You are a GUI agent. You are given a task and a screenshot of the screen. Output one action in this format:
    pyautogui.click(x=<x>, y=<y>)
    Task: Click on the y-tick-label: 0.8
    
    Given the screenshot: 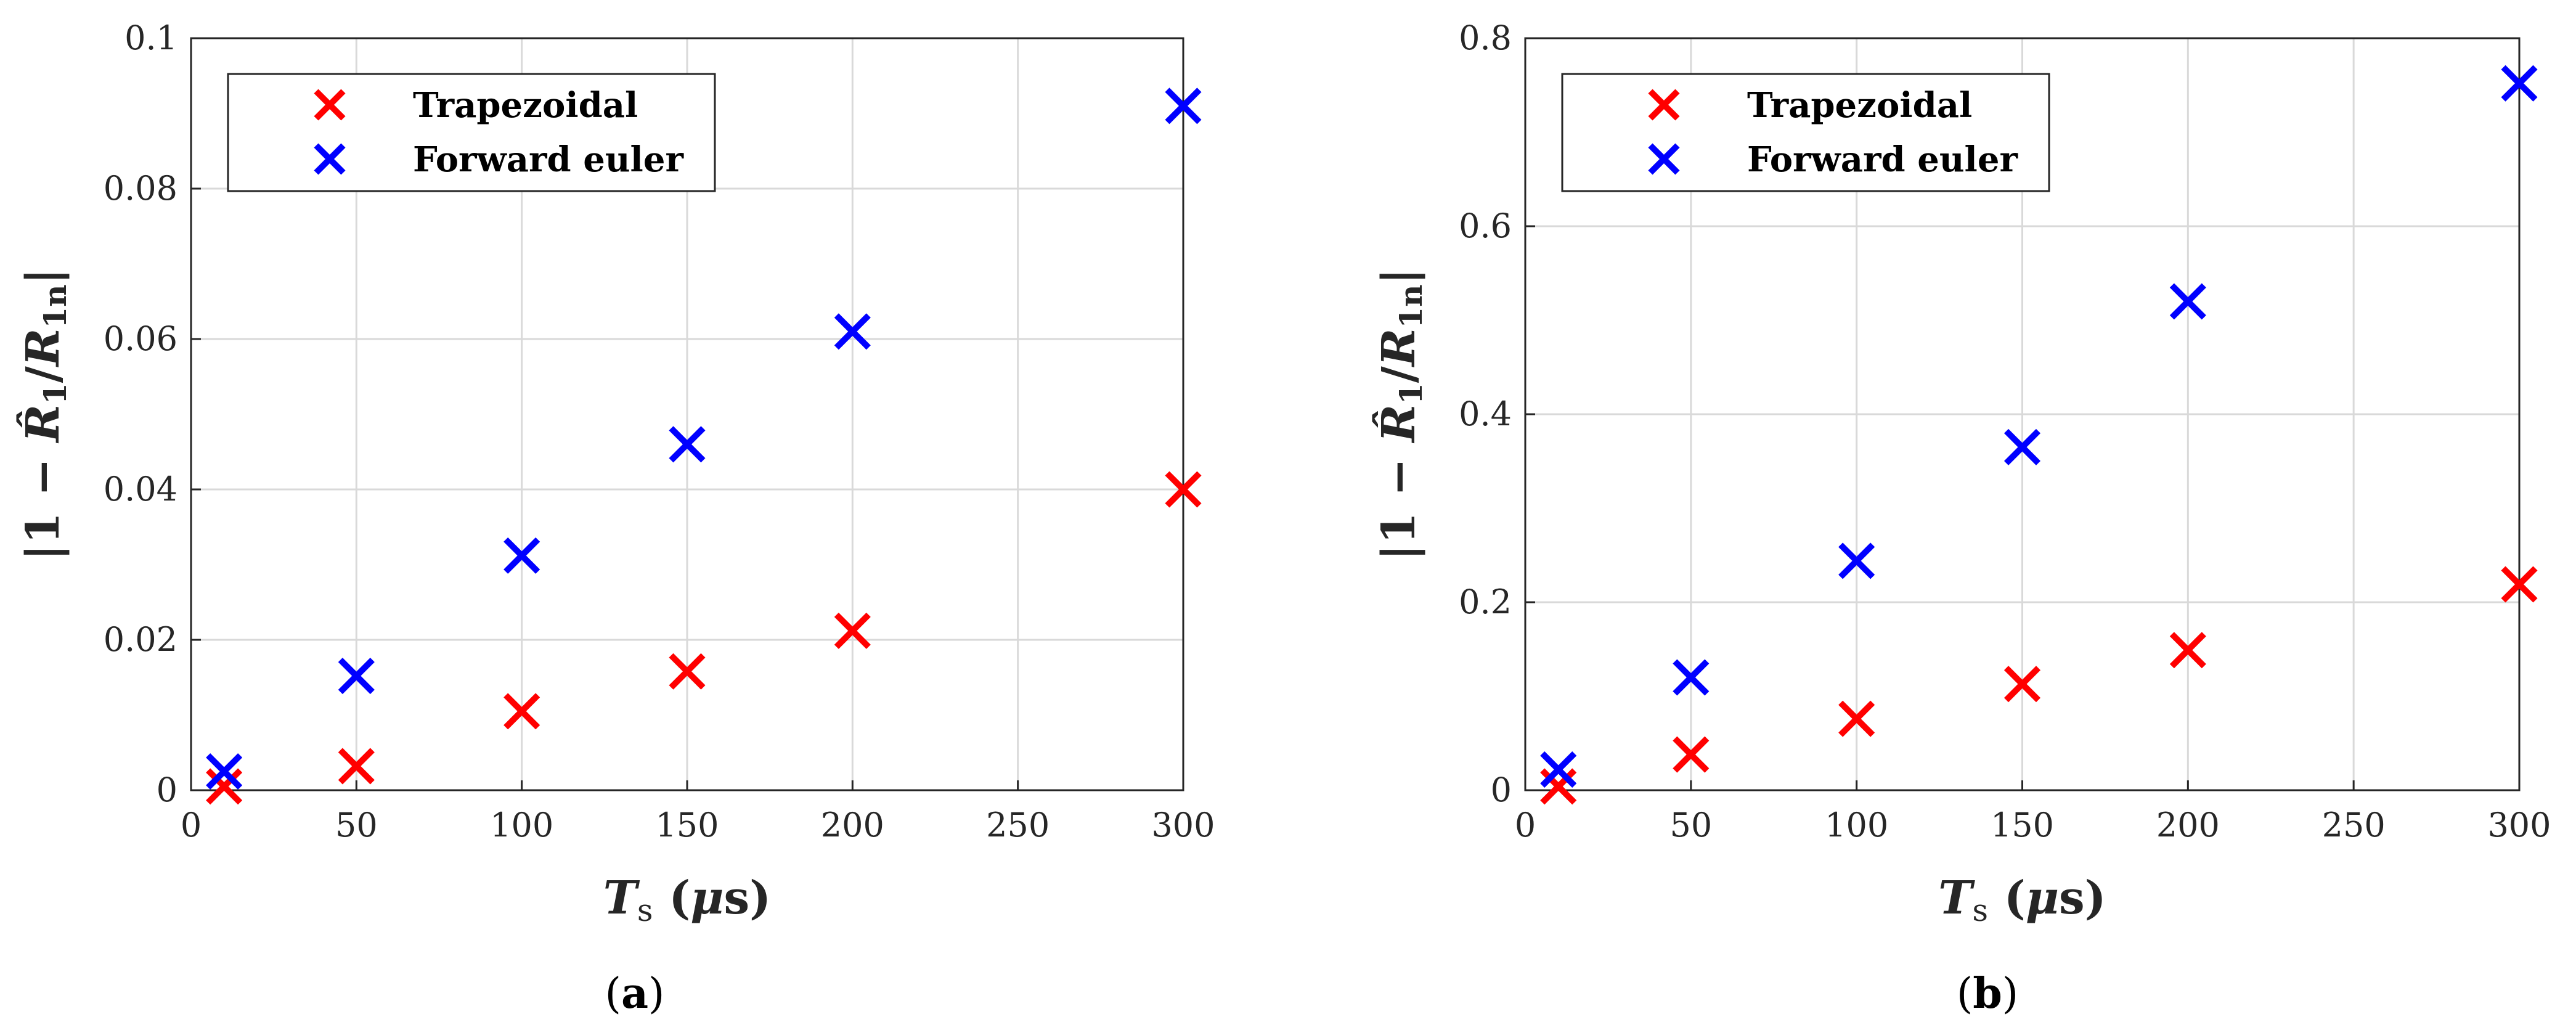 What is the action you would take?
    pyautogui.click(x=1485, y=37)
    